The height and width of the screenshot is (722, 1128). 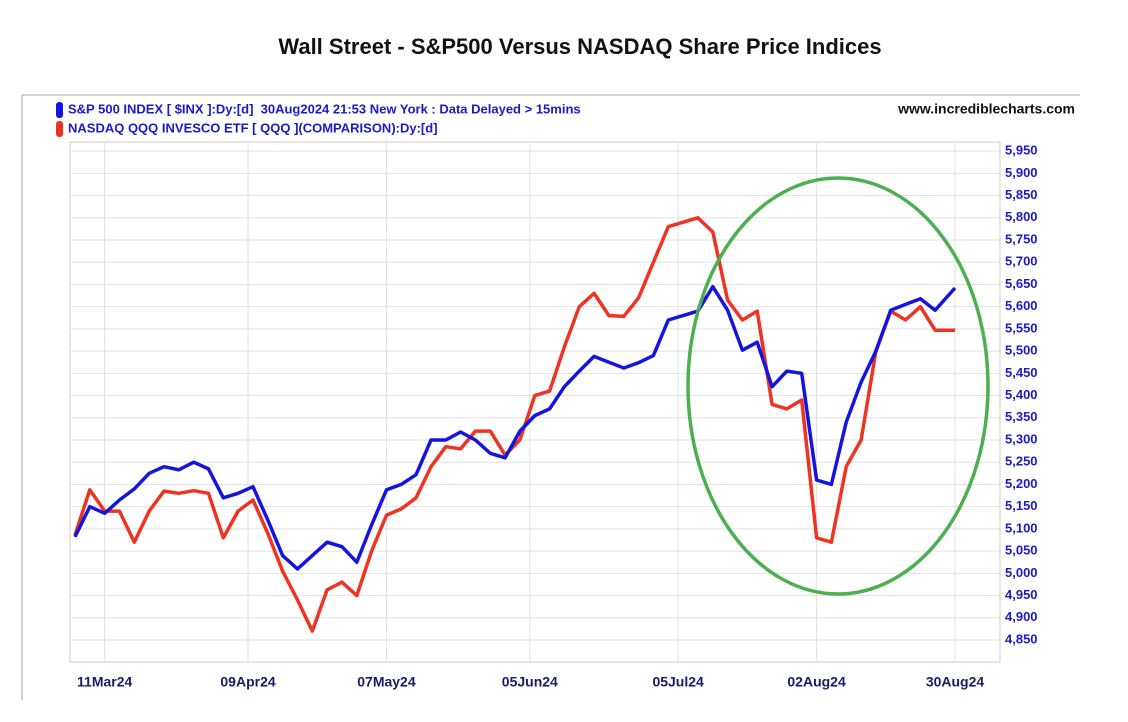 I want to click on y-tick-label: 4,950, so click(x=1021, y=594).